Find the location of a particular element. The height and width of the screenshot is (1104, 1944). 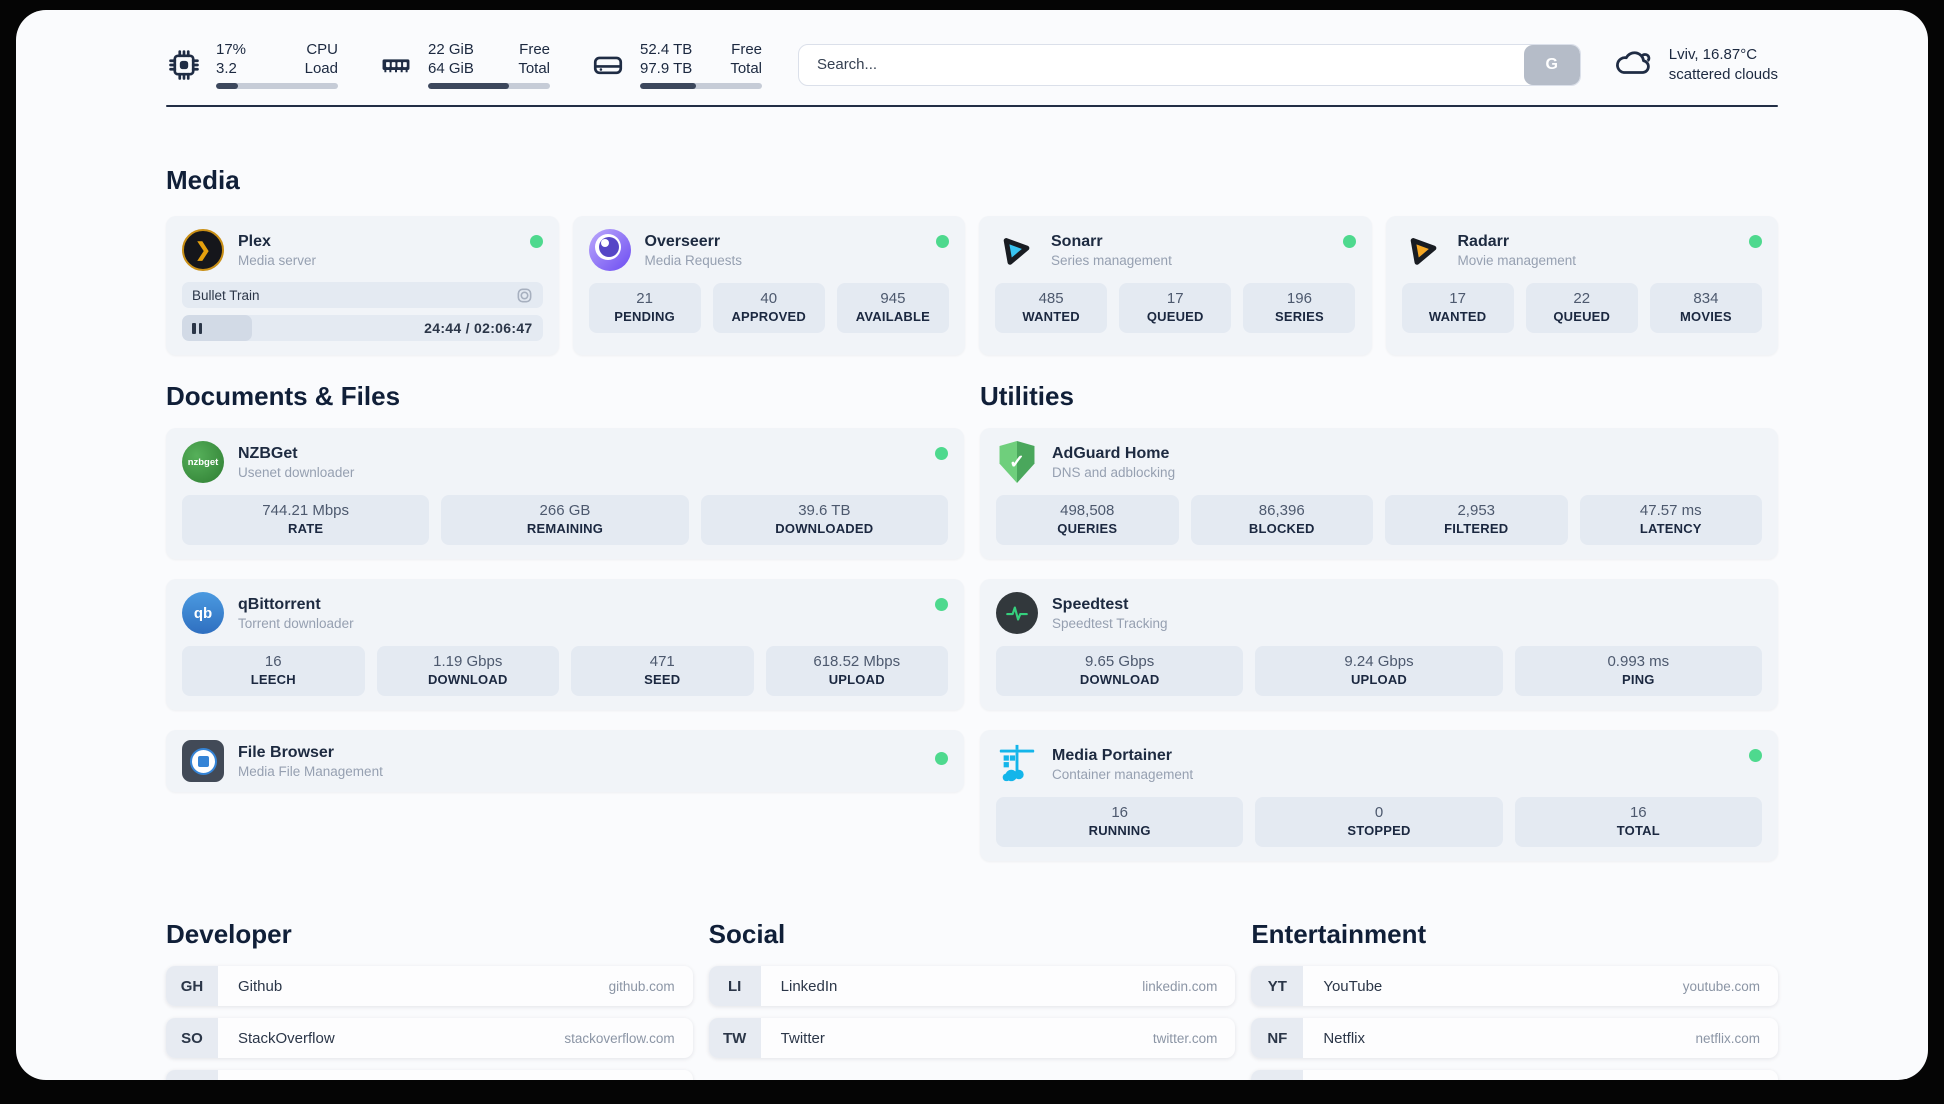

app-description: Movie management is located at coordinates (1517, 260).